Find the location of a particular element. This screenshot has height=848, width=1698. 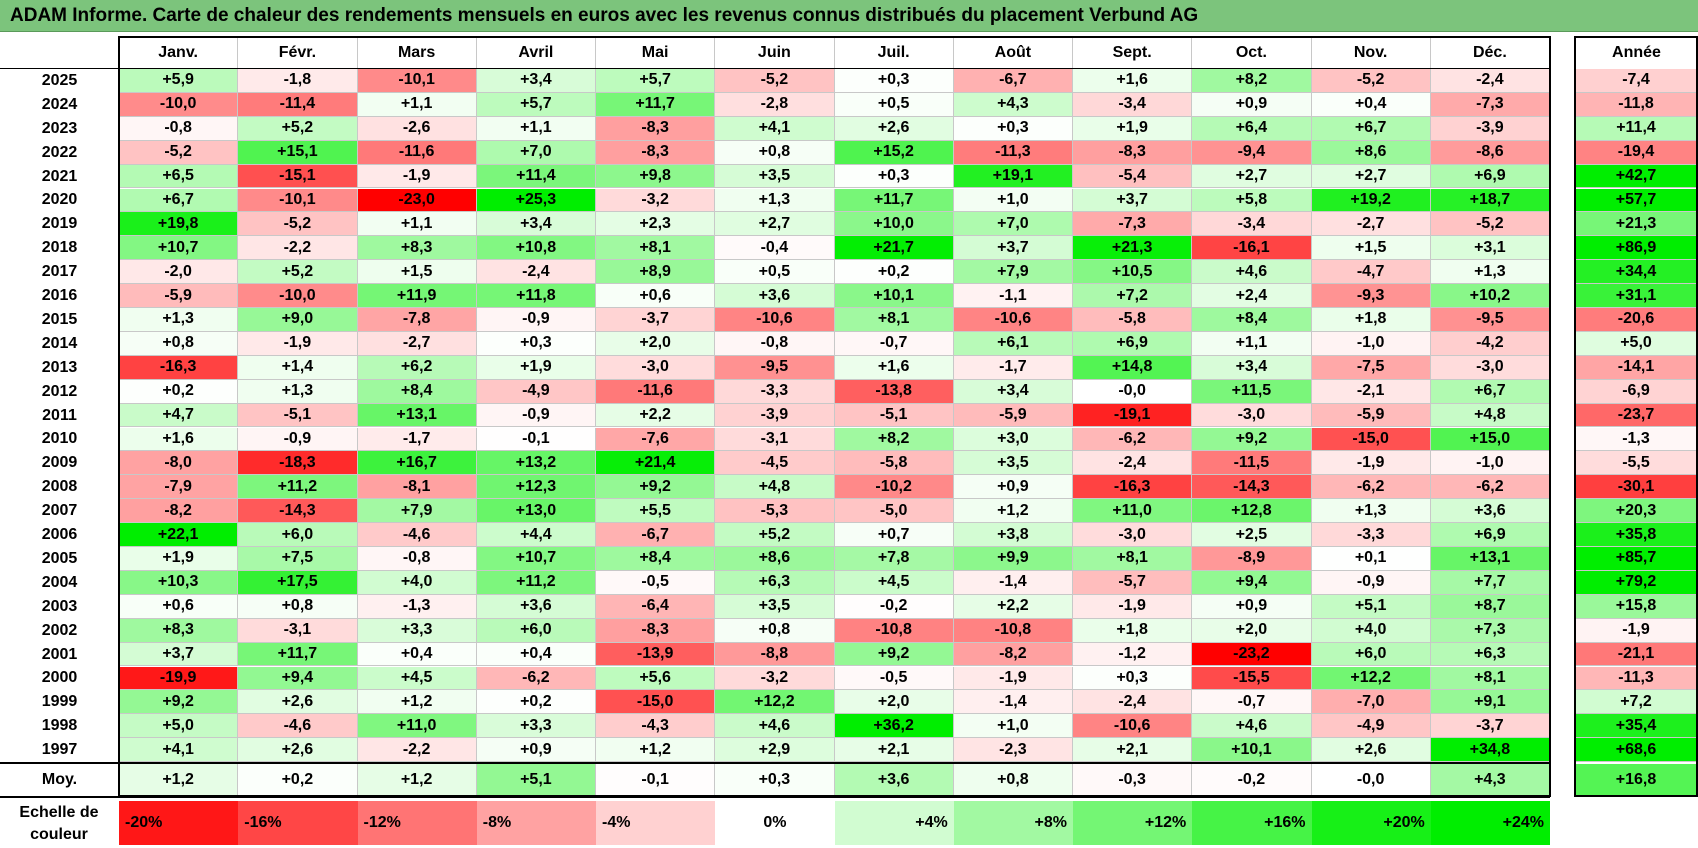

heatmap-cell: -8,0 is located at coordinates (179, 463).